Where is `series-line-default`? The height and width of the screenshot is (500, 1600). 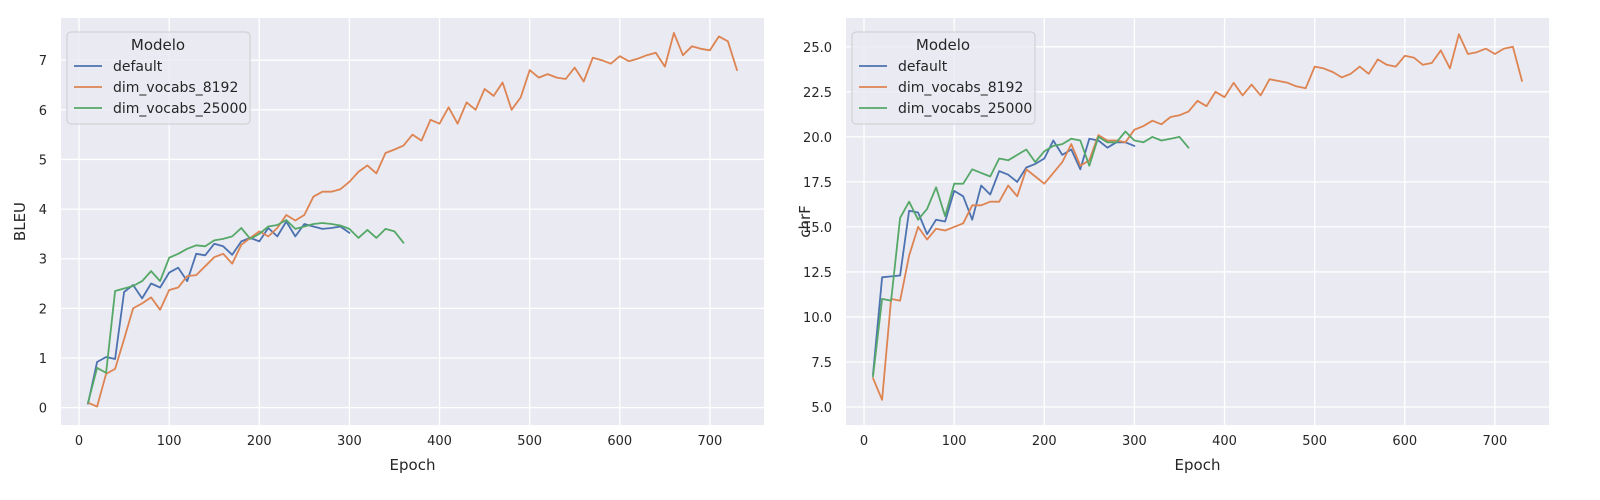 series-line-default is located at coordinates (1004, 256).